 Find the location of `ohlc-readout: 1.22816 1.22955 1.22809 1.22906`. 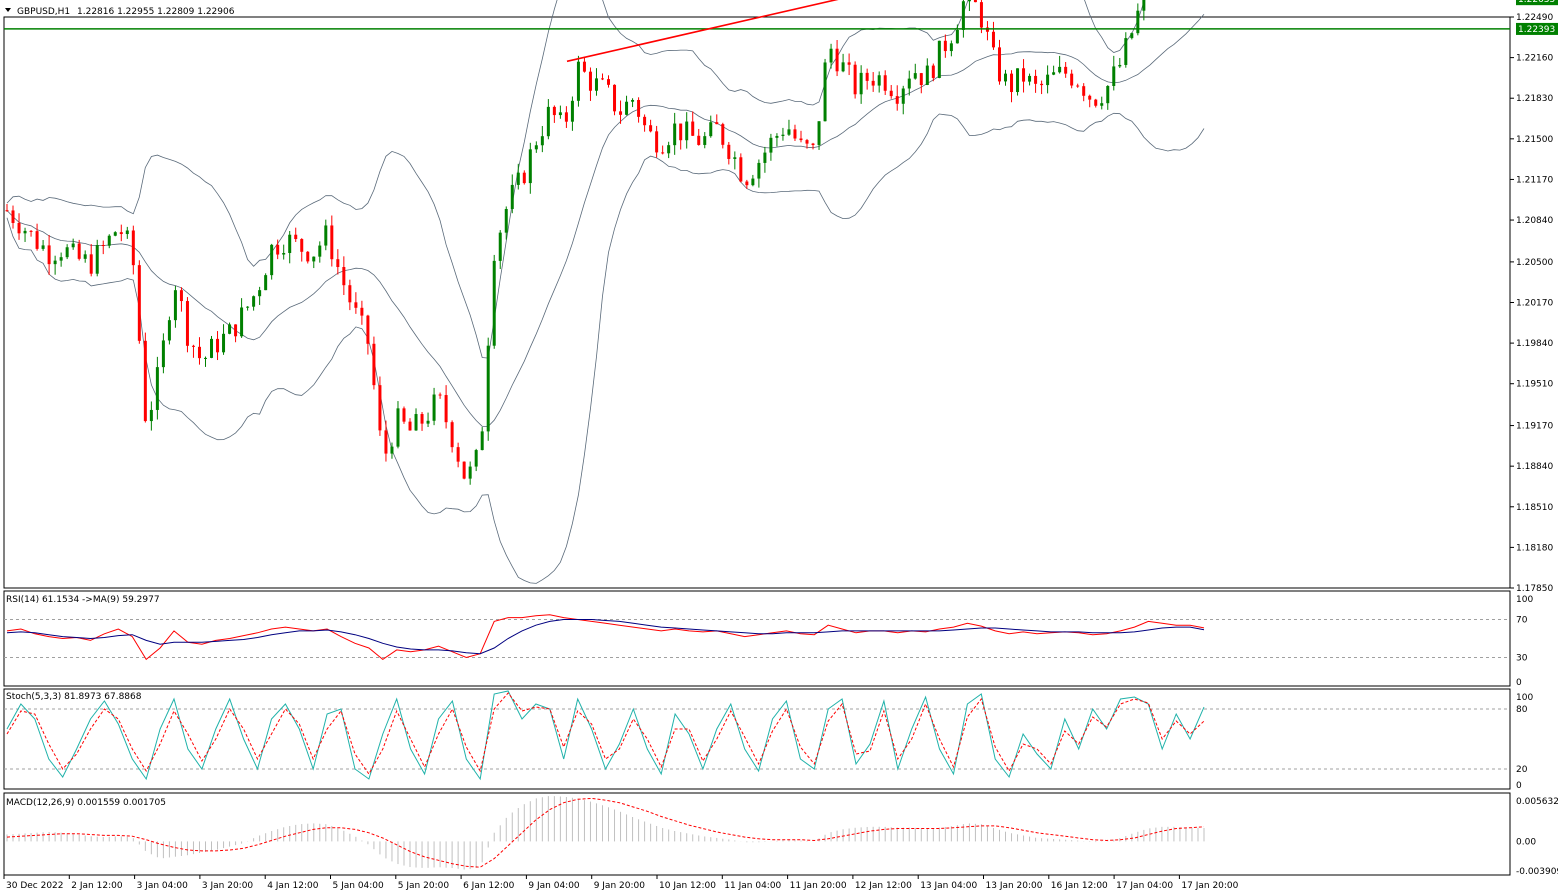

ohlc-readout: 1.22816 1.22955 1.22809 1.22906 is located at coordinates (156, 12).